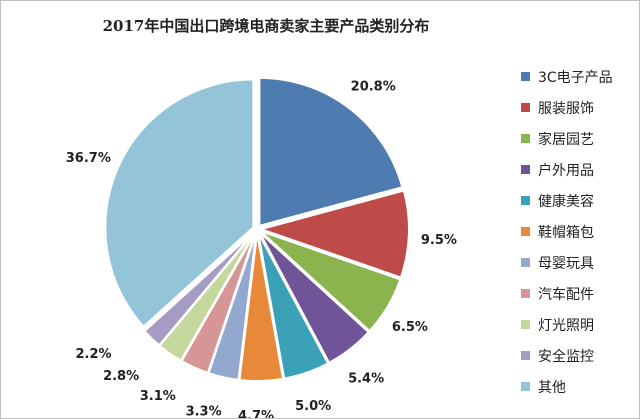 This screenshot has width=640, height=419. I want to click on legend-item: 其他, so click(580, 386).